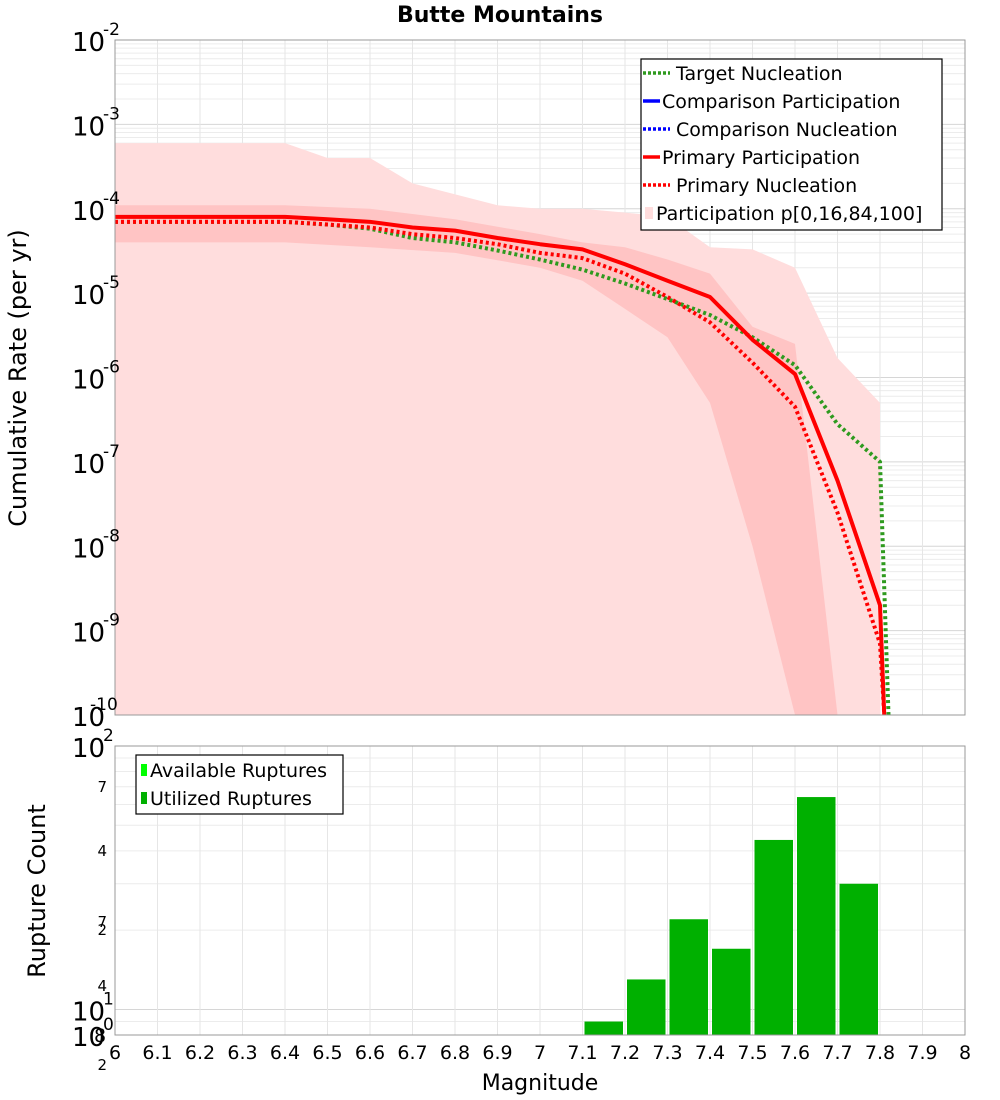  Describe the element at coordinates (200, 1053) in the screenshot. I see `x-tick-label: 6.2` at that location.